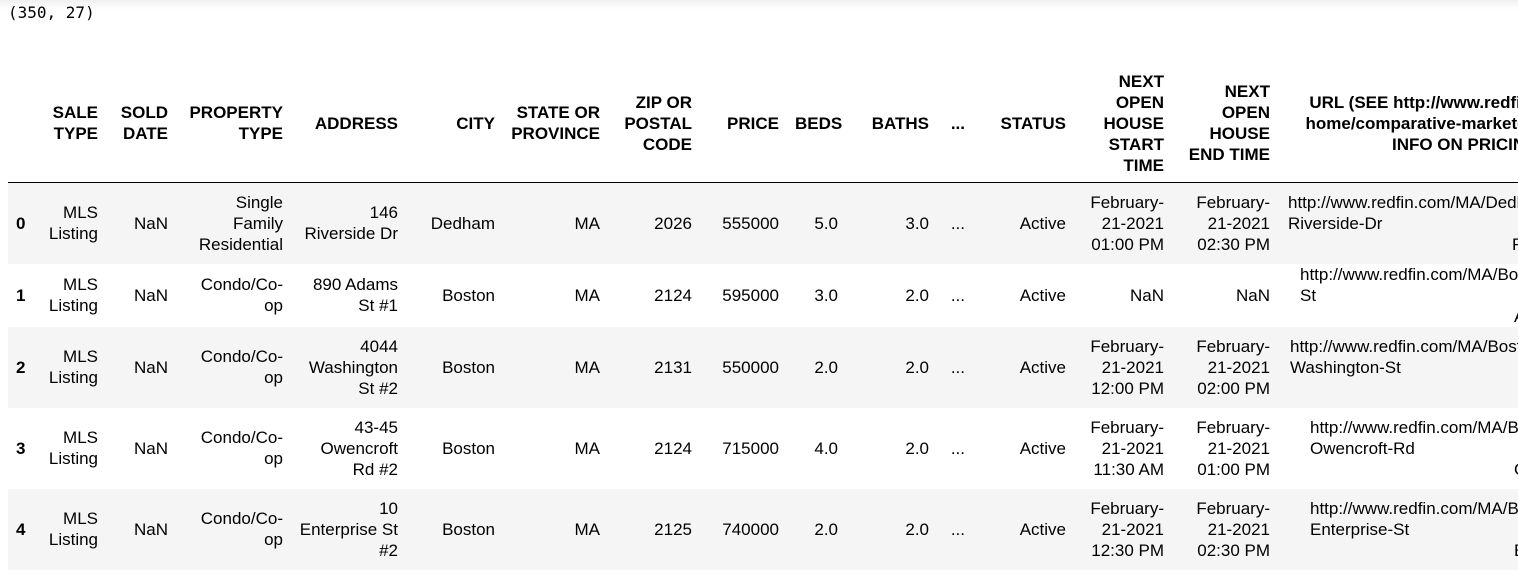 The height and width of the screenshot is (584, 1518). I want to click on column-header-baths: BATHS, so click(891, 123).